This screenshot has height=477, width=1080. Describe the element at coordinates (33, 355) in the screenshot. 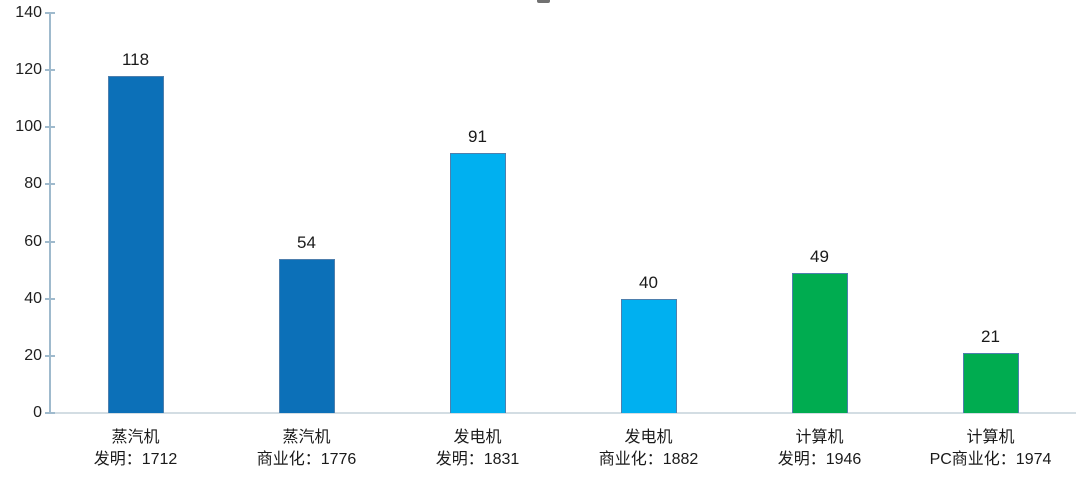

I see `y-axis-tick-label: 20` at that location.